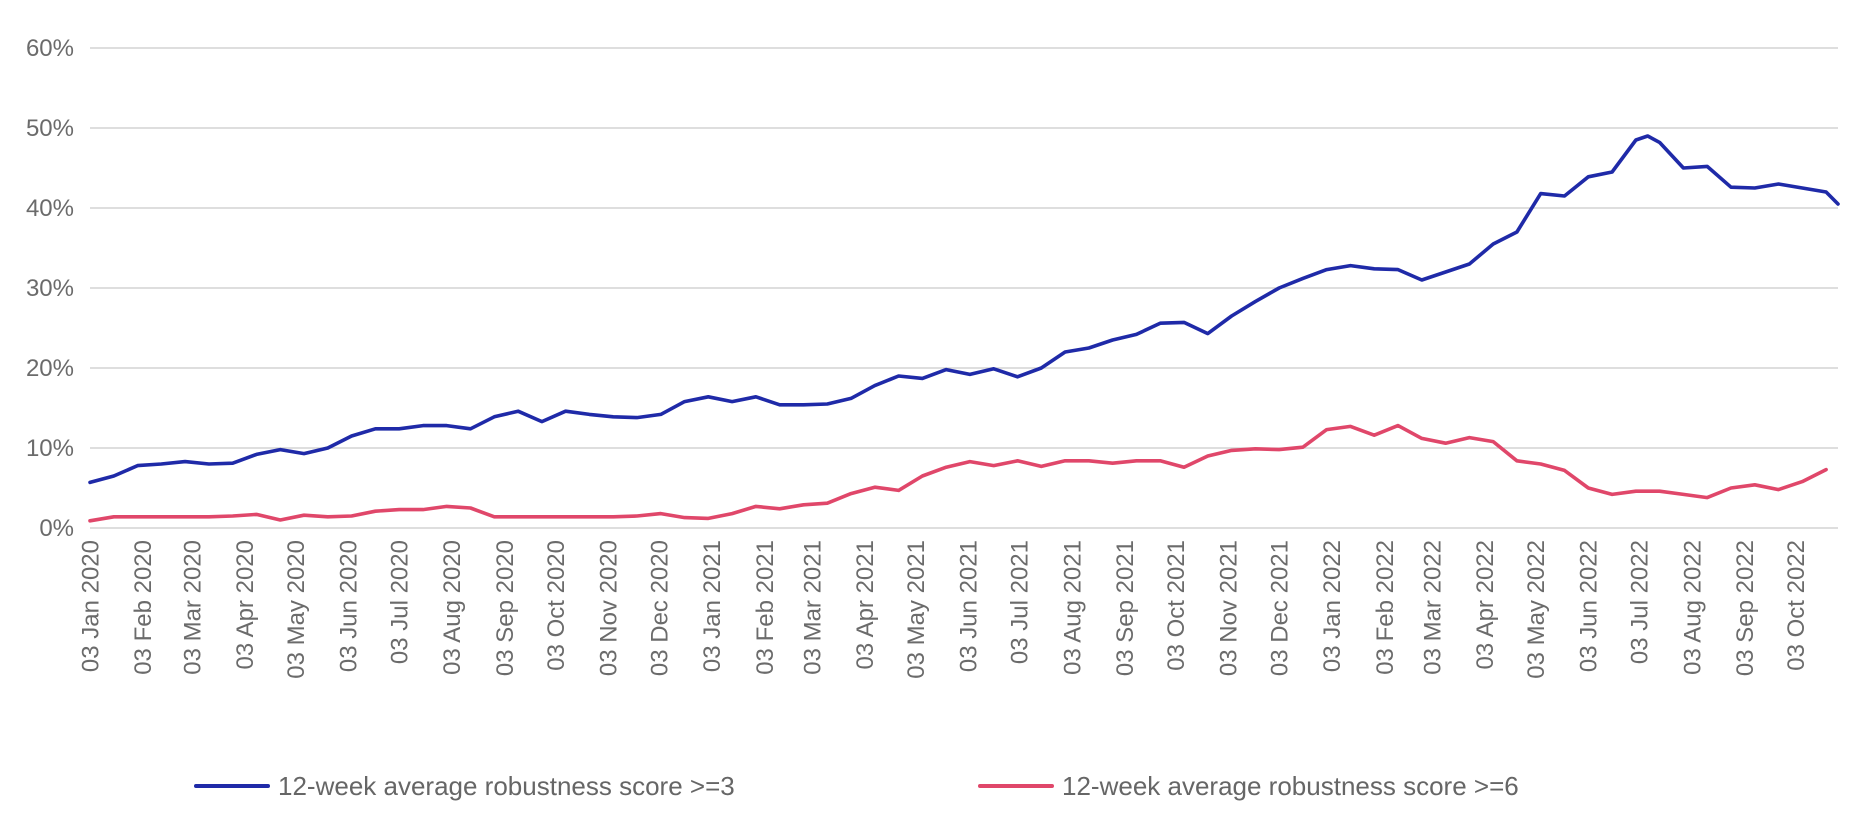 This screenshot has height=828, width=1870. I want to click on x-tick-label: 03 Apr 2022, so click(1485, 604).